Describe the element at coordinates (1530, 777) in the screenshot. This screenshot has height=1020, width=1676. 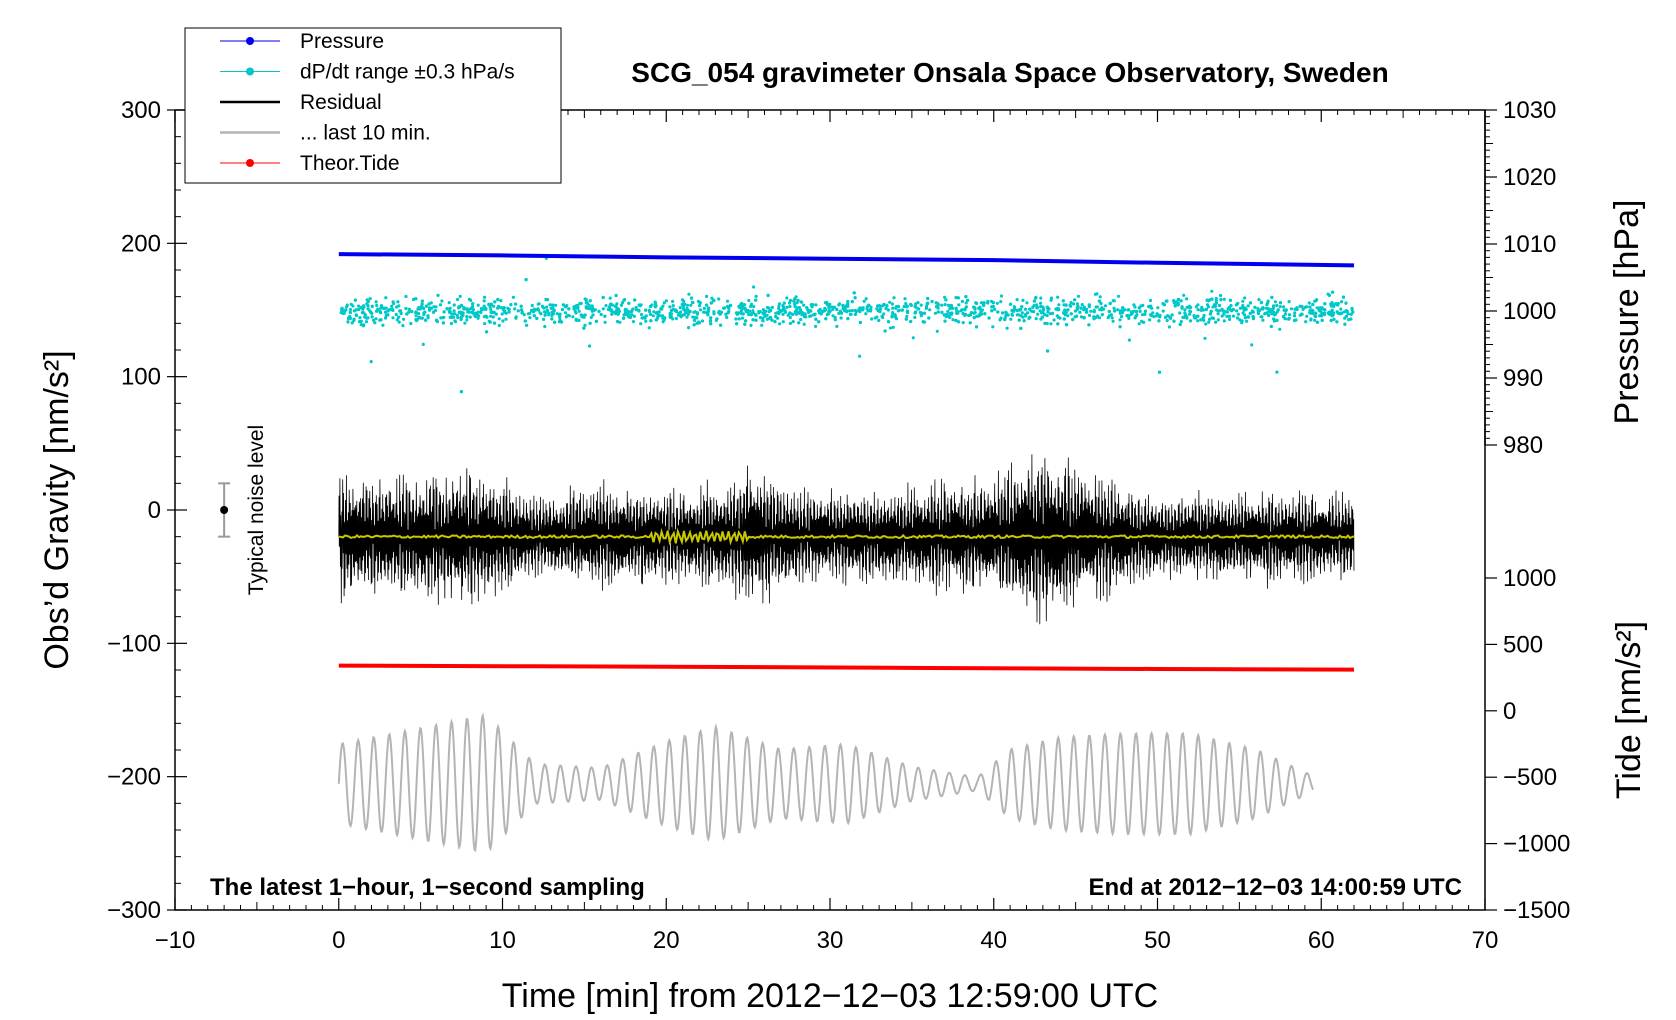
I see `tide-tick-label: −500` at that location.